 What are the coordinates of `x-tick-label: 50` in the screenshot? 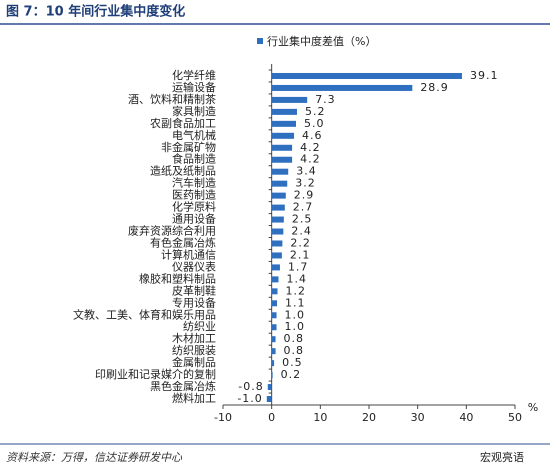 It's located at (515, 417).